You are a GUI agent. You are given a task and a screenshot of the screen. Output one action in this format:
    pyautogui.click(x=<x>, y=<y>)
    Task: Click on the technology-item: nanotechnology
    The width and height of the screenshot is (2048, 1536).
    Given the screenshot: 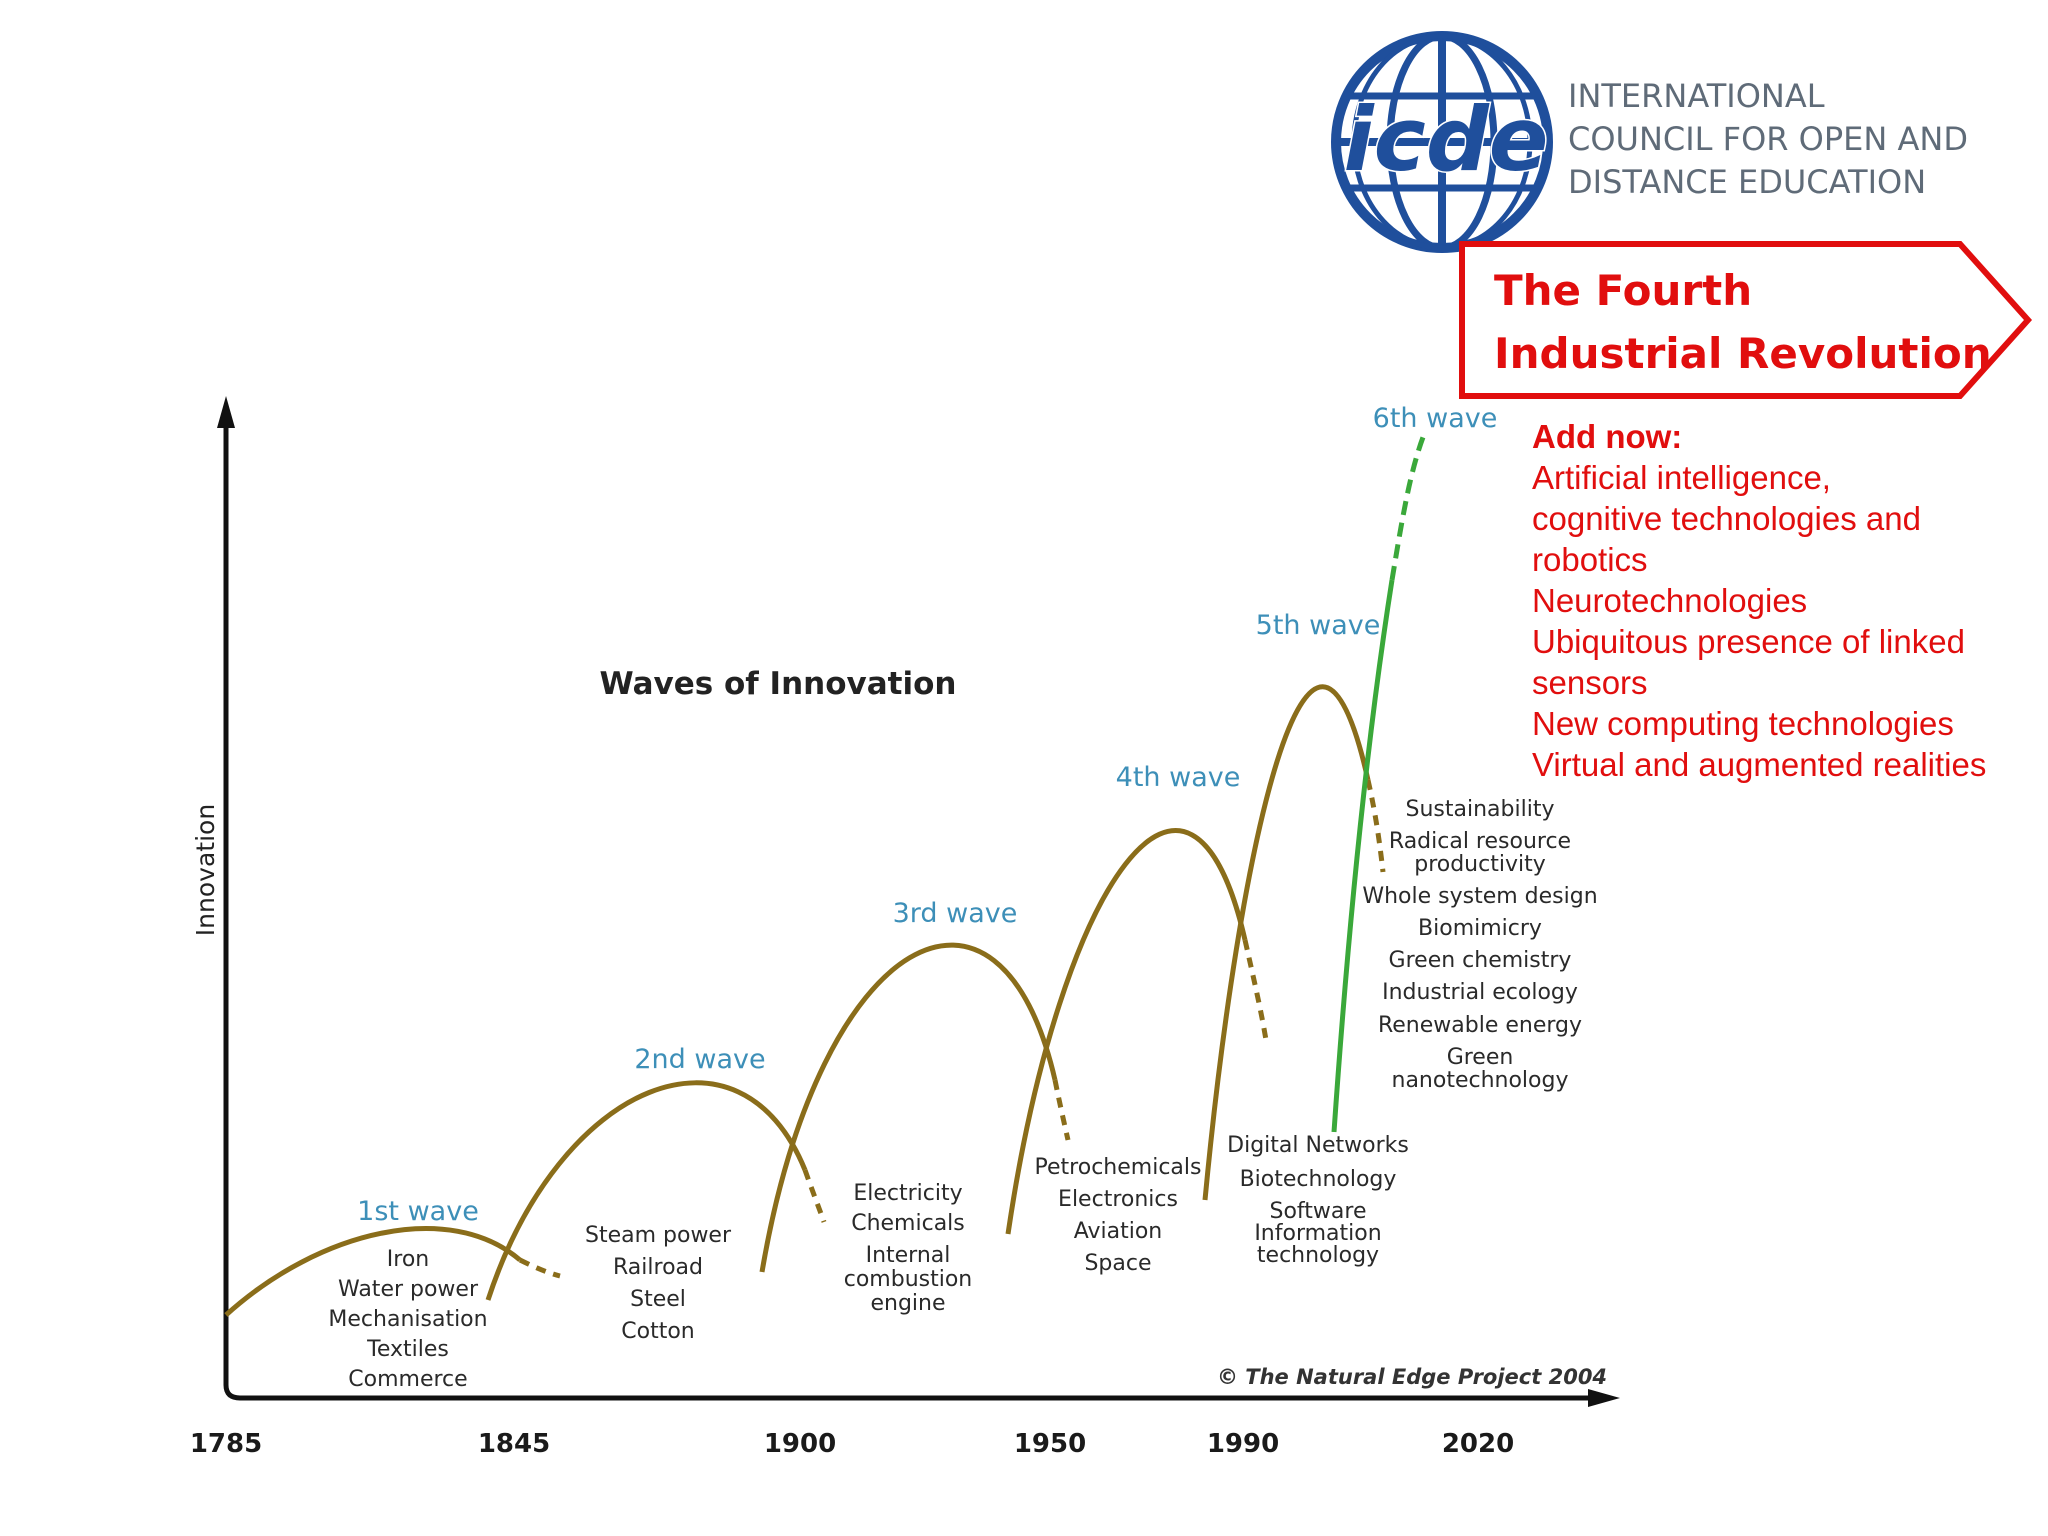 What is the action you would take?
    pyautogui.click(x=1480, y=1080)
    